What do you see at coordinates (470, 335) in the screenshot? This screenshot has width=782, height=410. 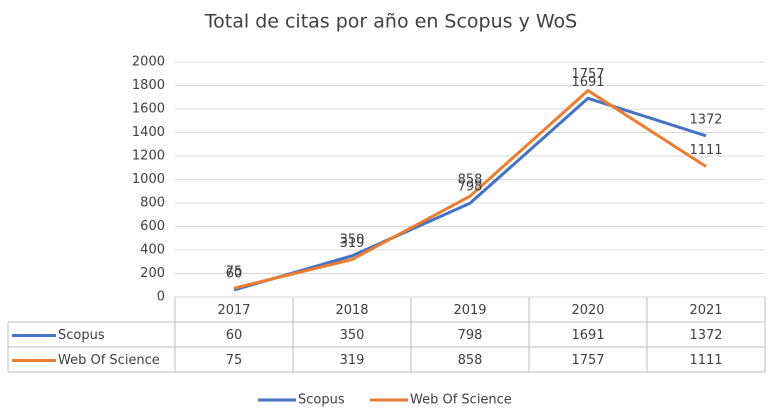 I see `table-value: 798` at bounding box center [470, 335].